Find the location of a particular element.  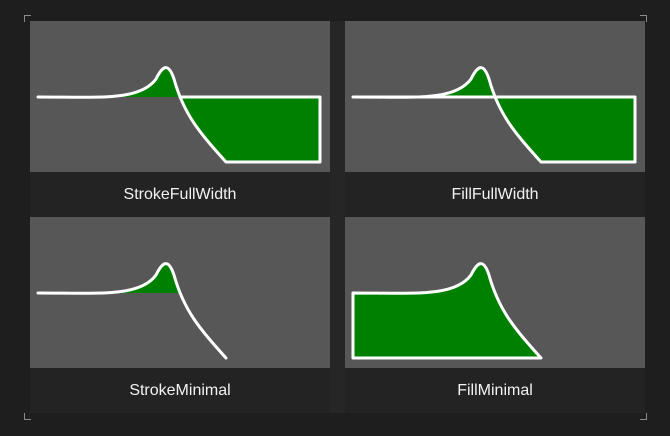

tile-label: StrokeFullWidth is located at coordinates (180, 194).